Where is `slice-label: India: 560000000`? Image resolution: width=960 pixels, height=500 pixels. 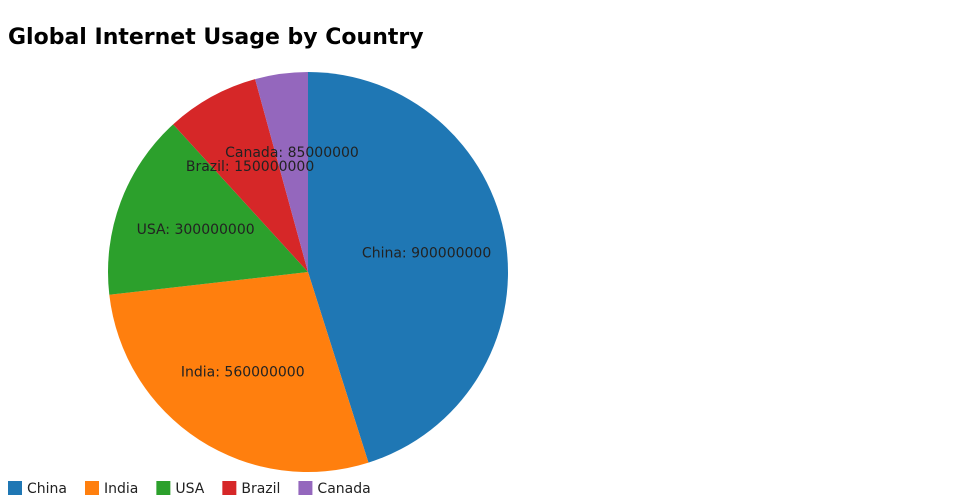
slice-label: India: 560000000 is located at coordinates (243, 373).